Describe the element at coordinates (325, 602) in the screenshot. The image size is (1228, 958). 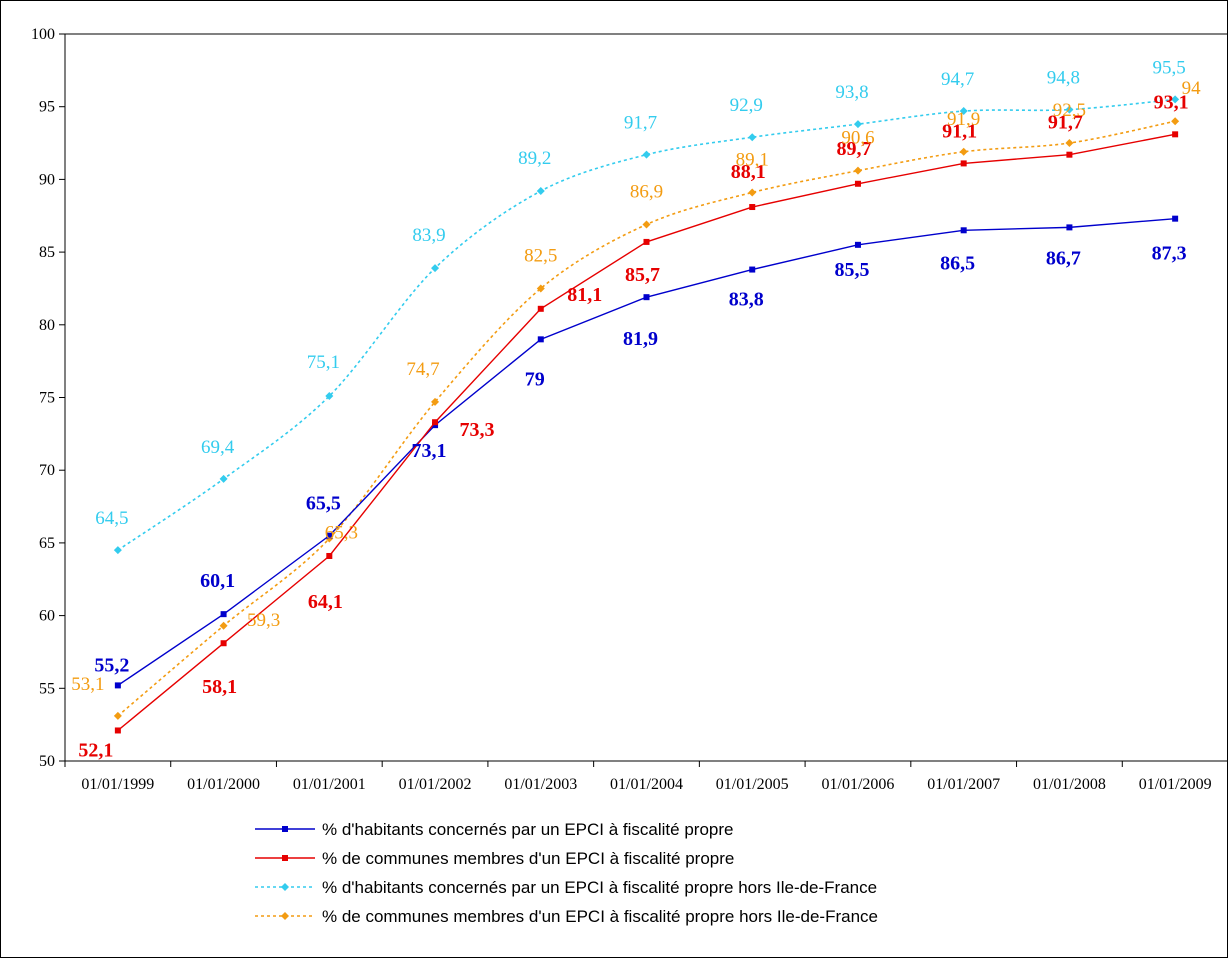
I see `data-label-series-2: 64,1` at that location.